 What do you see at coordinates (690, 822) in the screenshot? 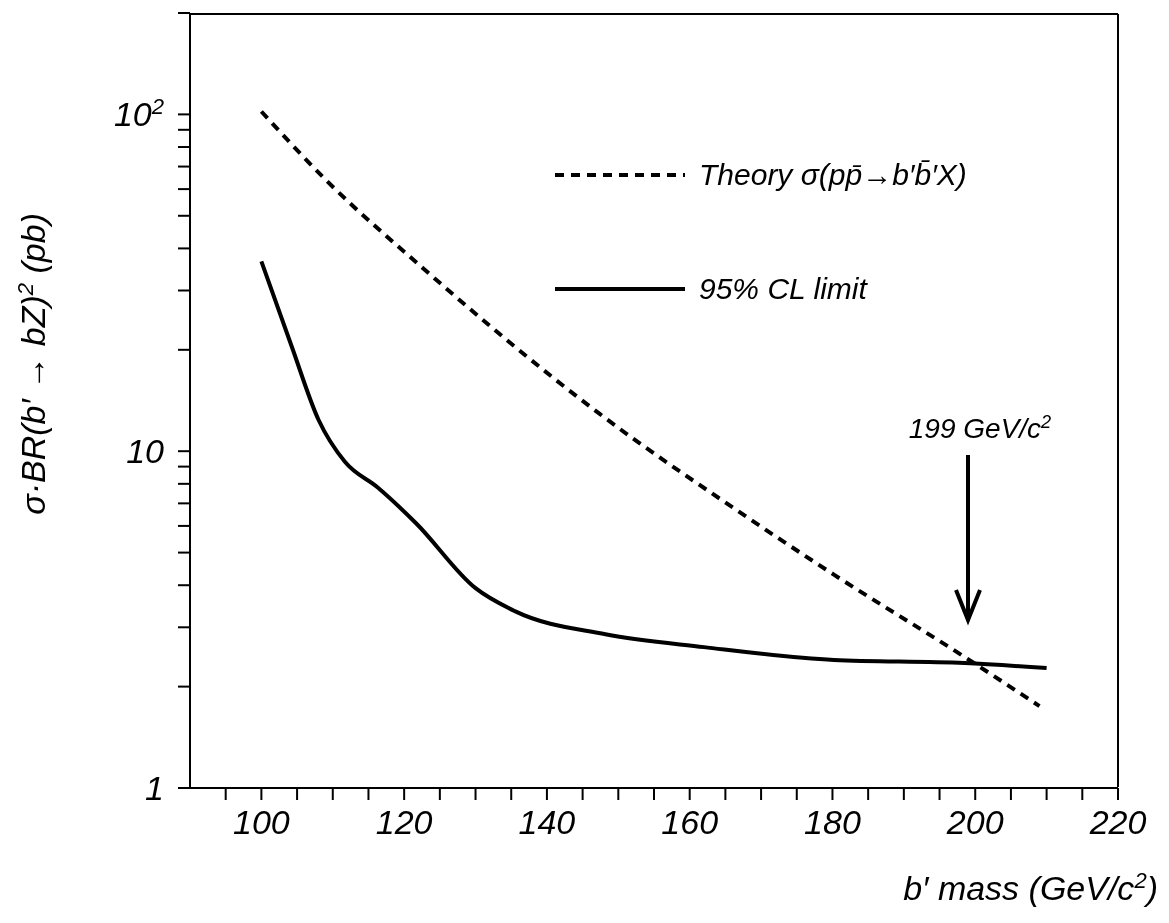
I see `x-tick-label: 160` at bounding box center [690, 822].